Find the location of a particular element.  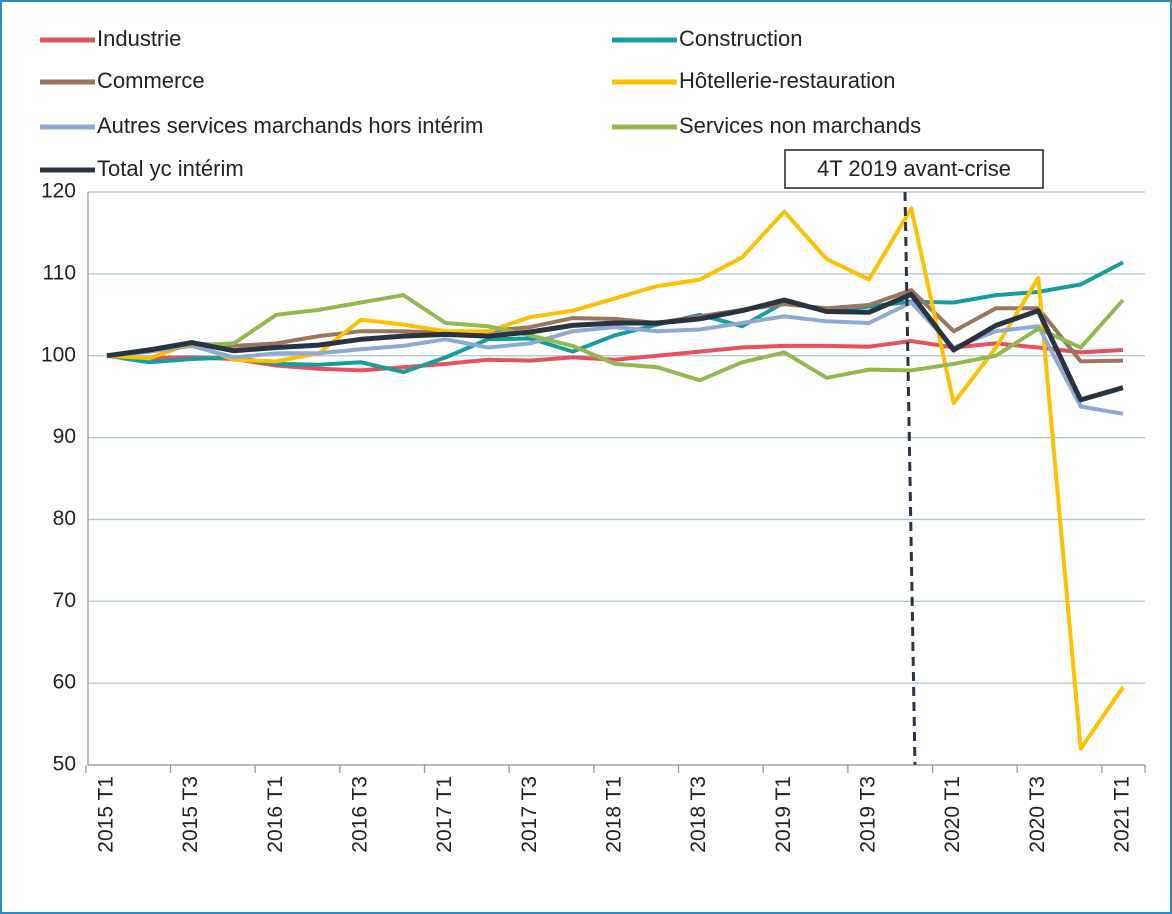

y-tick-label: 80 is located at coordinates (64, 518).